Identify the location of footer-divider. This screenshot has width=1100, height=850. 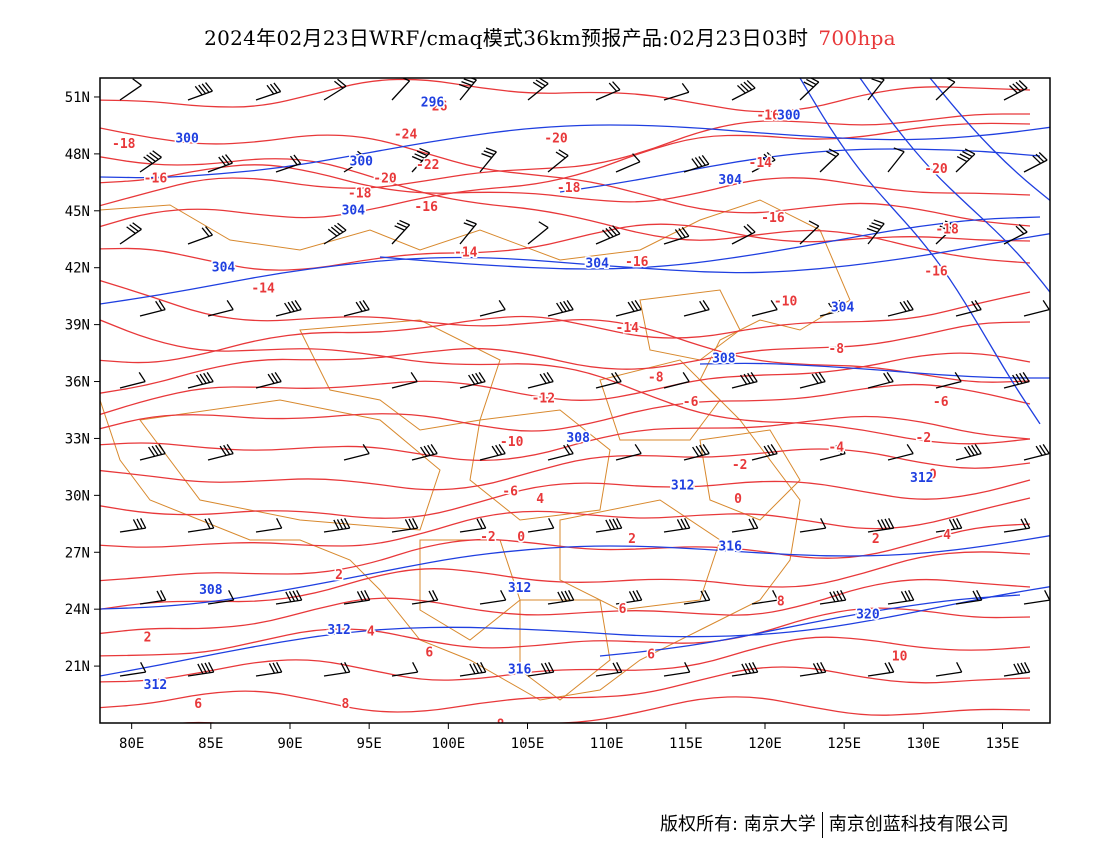
(822, 825).